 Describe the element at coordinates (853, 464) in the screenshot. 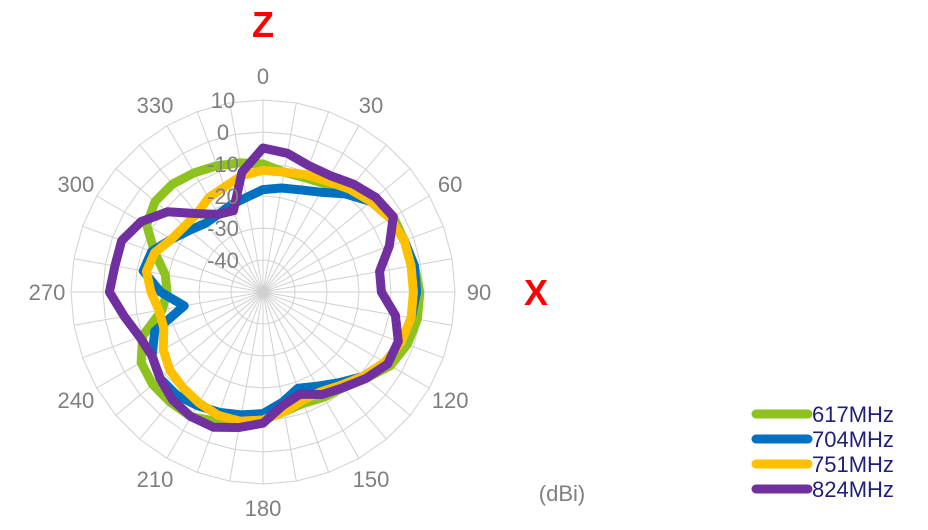

I see `legend-label-751MHz: 751MHz` at that location.